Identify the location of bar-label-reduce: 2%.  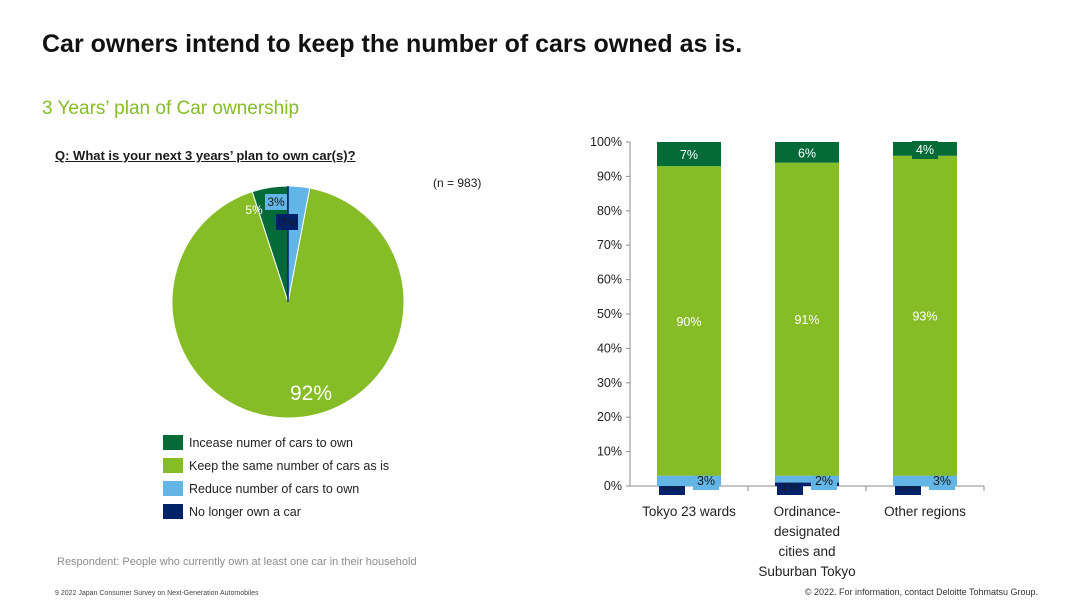
(824, 481).